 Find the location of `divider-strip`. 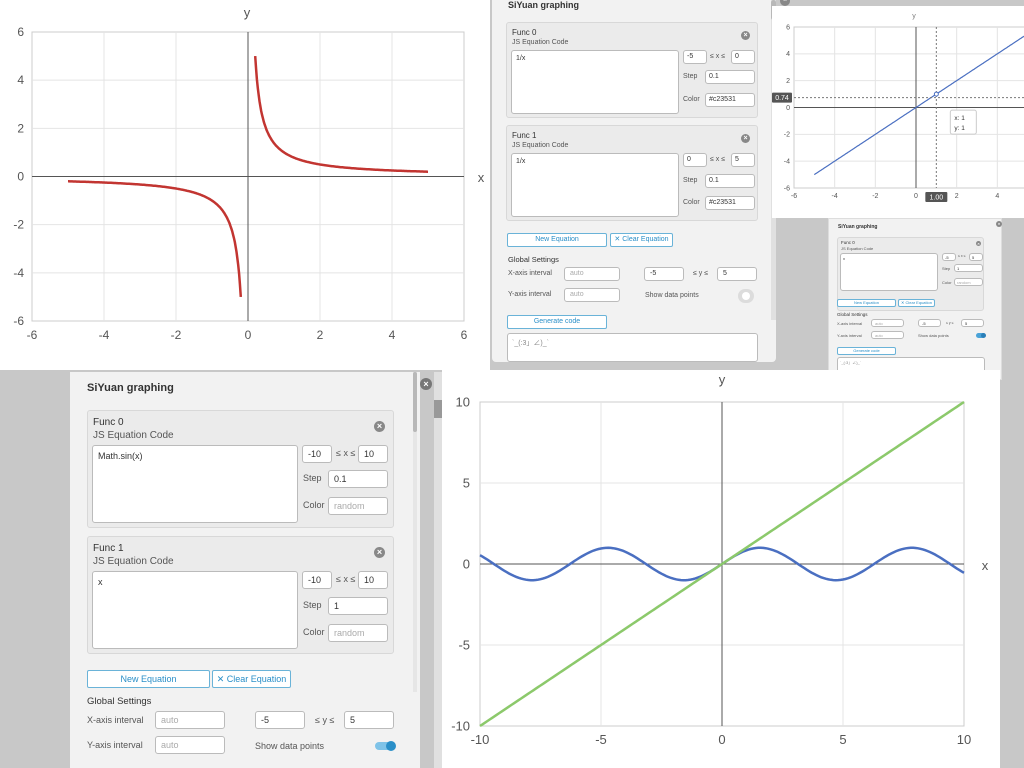

divider-strip is located at coordinates (438, 570).